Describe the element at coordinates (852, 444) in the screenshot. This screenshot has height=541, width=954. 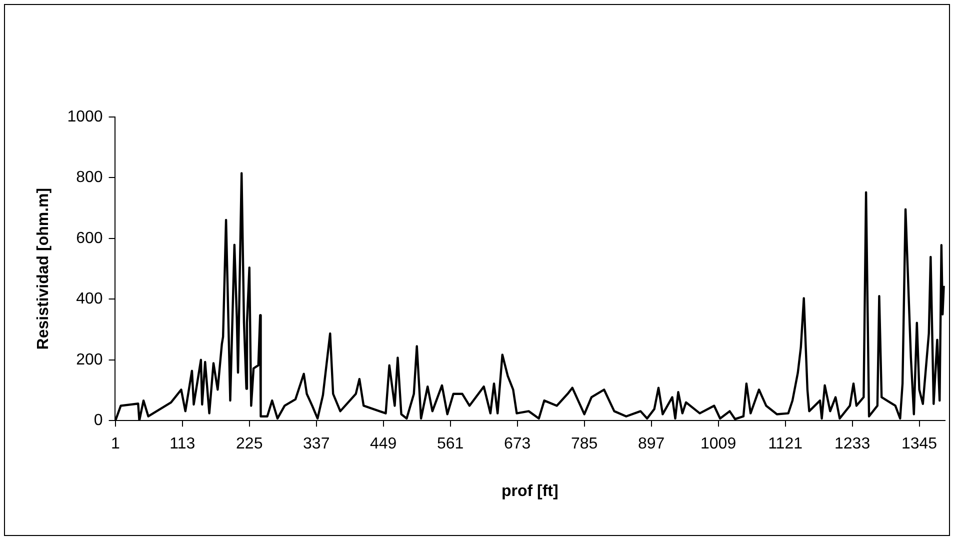
I see `x-tick-label: 1233` at that location.